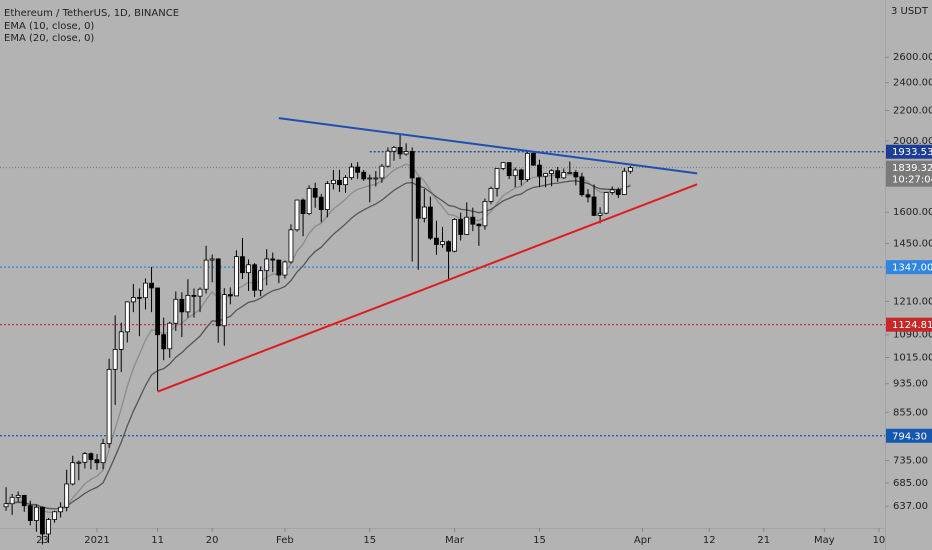  What do you see at coordinates (879, 540) in the screenshot?
I see `x-tick-label: 10` at bounding box center [879, 540].